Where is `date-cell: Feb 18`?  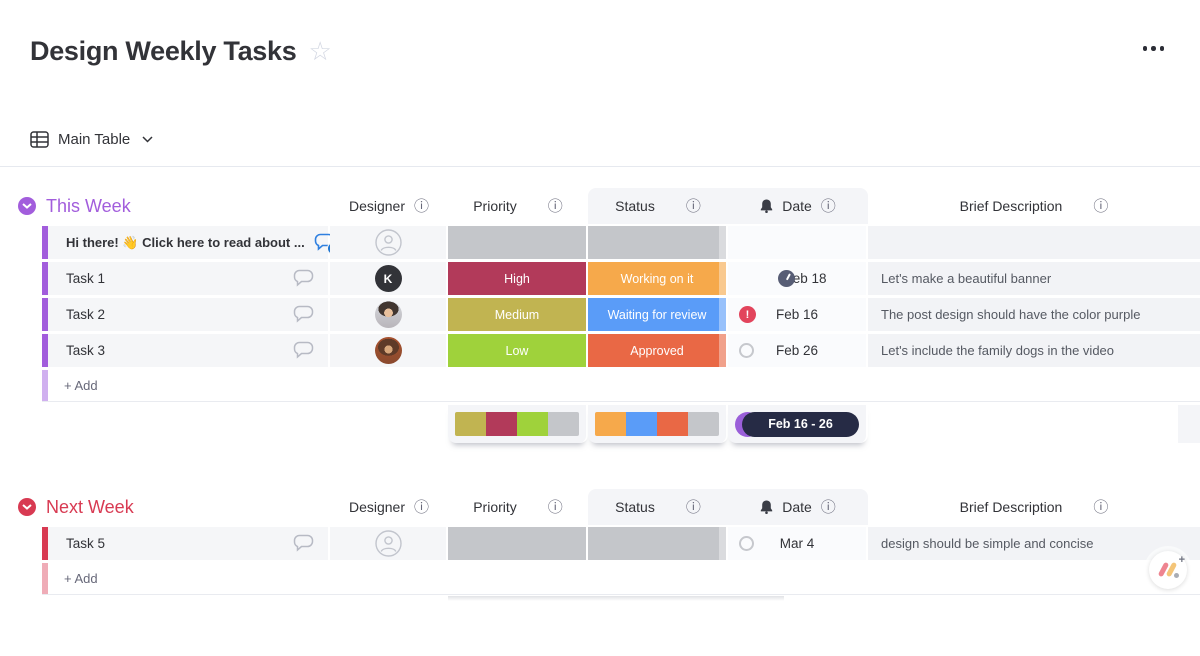 date-cell: Feb 18 is located at coordinates (798, 278).